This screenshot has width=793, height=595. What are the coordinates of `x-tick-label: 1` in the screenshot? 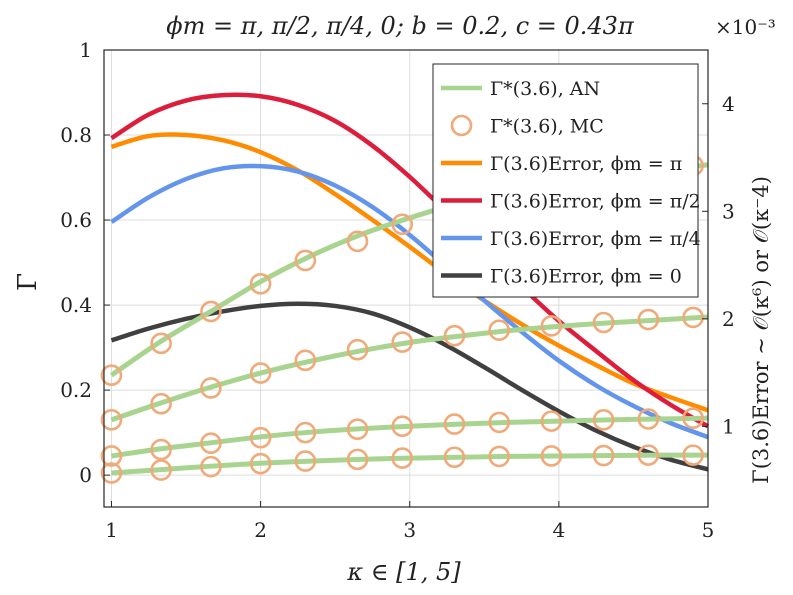 It's located at (111, 530).